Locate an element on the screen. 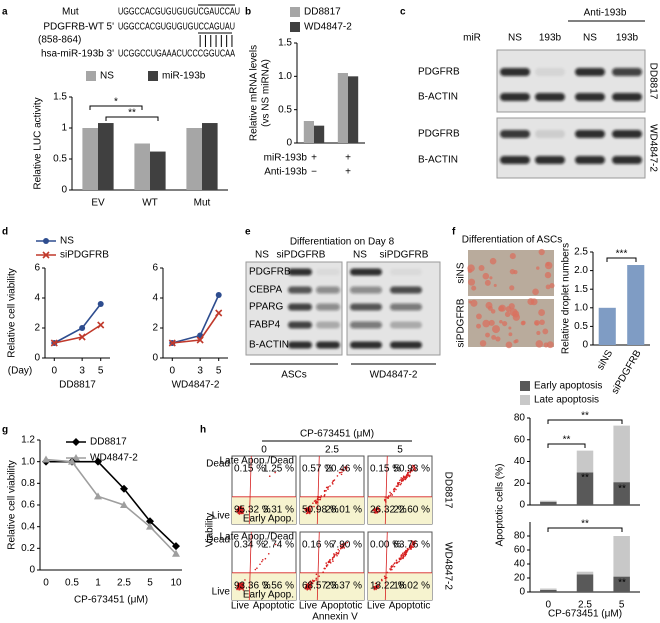 The height and width of the screenshot is (623, 660). quadrant-percent: 22.60 % is located at coordinates (411, 510).